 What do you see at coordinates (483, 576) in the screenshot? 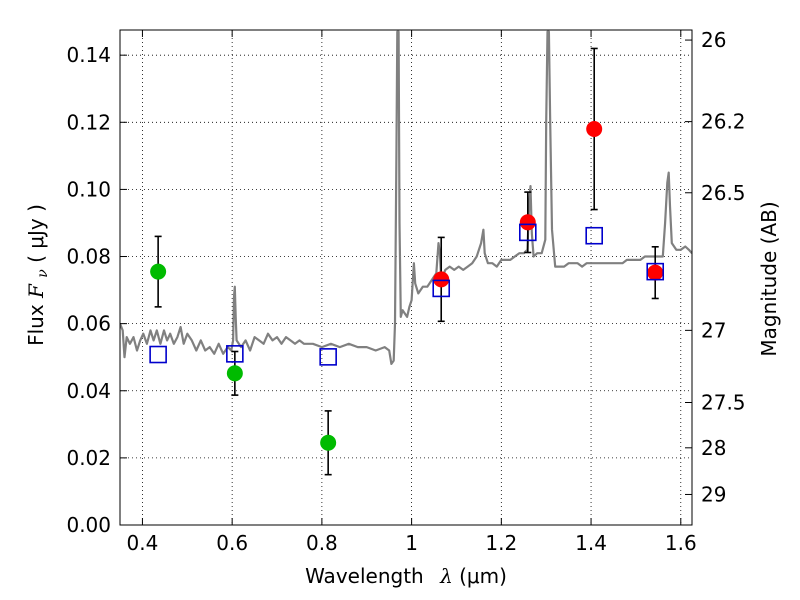
I see `x-axis-label-unit: (μm)` at bounding box center [483, 576].